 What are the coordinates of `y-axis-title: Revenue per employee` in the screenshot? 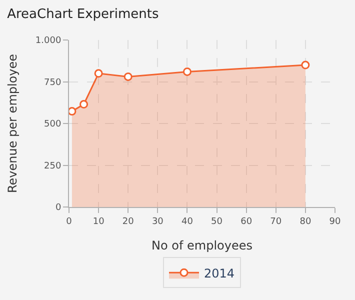 It's located at (13, 124).